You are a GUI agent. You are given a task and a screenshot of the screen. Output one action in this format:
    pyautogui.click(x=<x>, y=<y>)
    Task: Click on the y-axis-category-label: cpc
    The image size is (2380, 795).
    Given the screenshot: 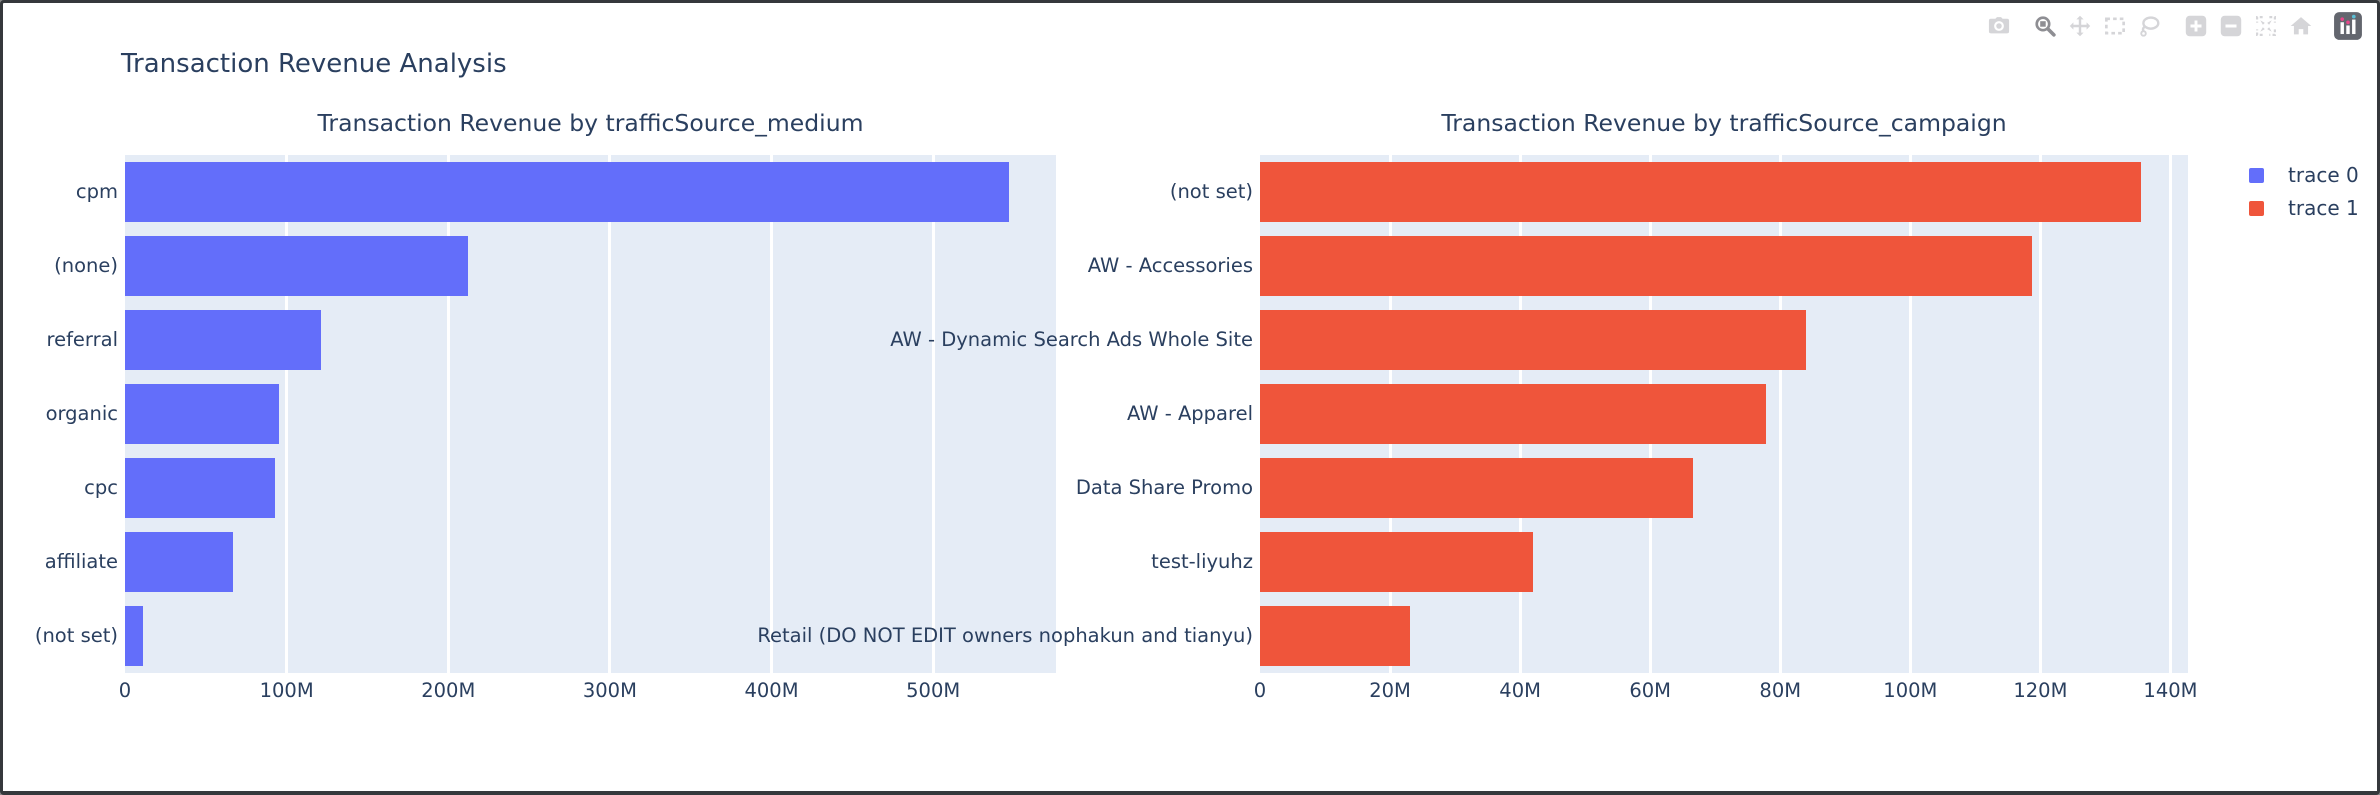 What is the action you would take?
    pyautogui.click(x=101, y=487)
    